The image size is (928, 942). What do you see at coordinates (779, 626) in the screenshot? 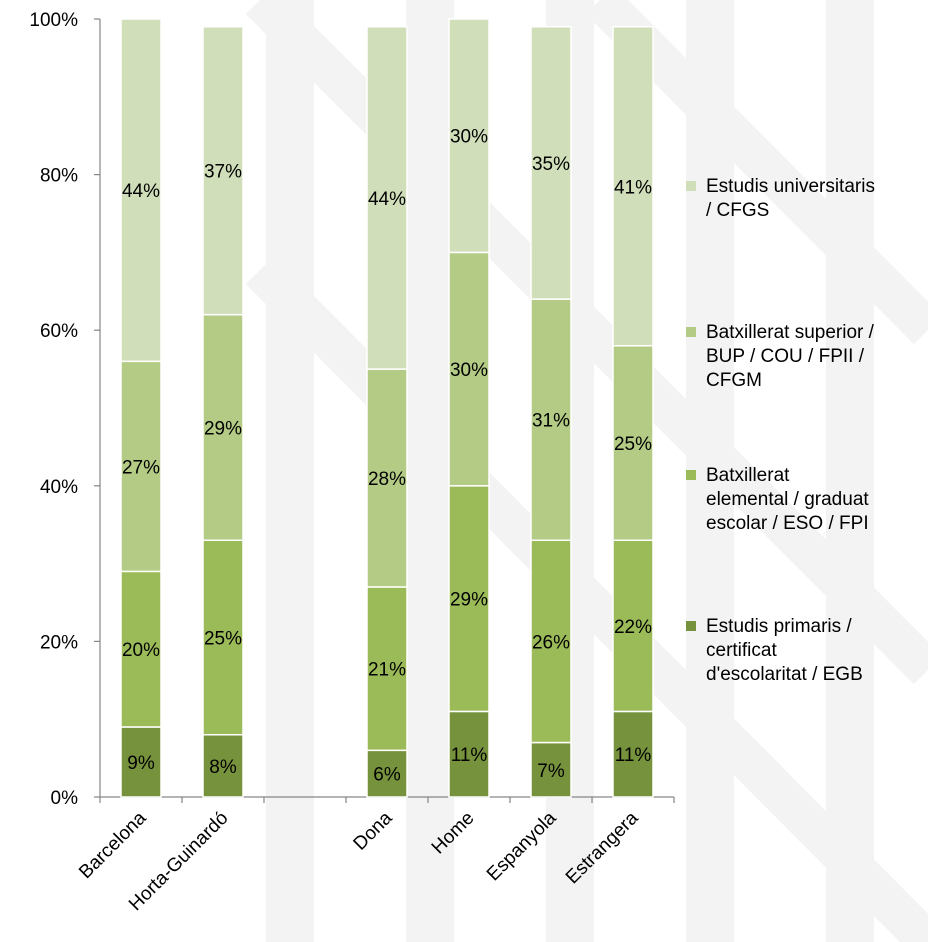
I see `legend-label: Estudis primaris /` at bounding box center [779, 626].